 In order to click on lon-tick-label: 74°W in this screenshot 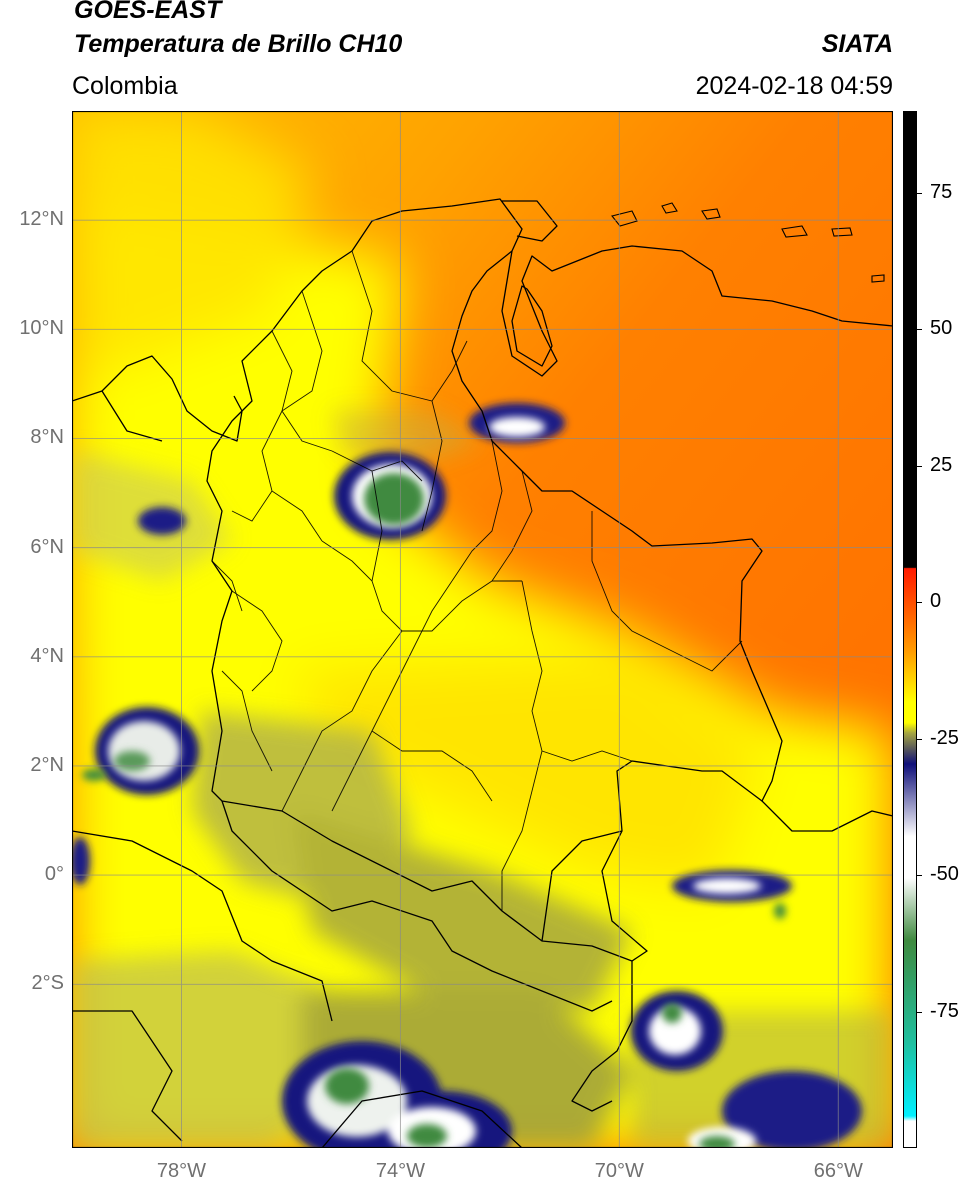, I will do `click(400, 1171)`.